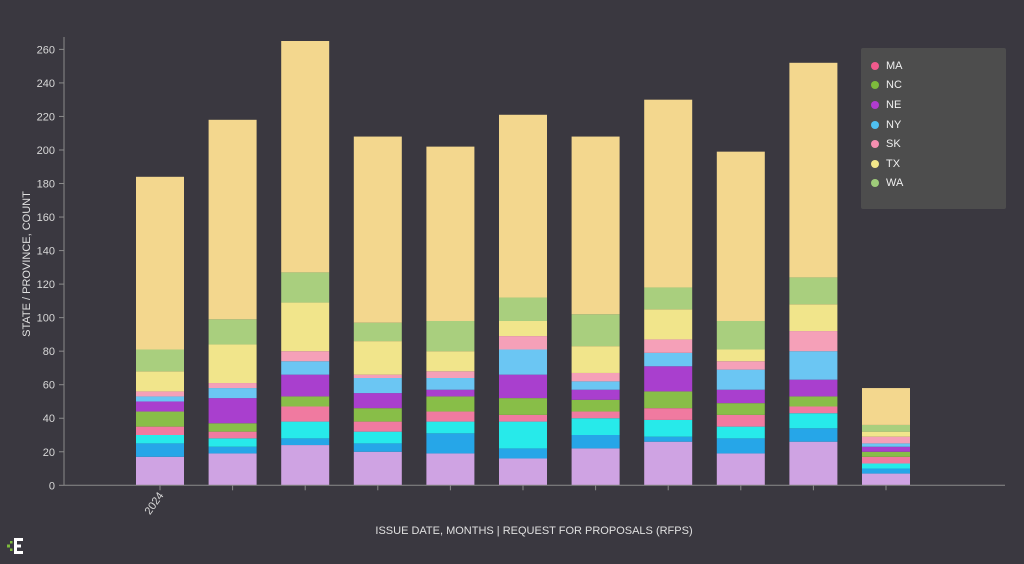  I want to click on legend-item-wa: WA, so click(938, 184).